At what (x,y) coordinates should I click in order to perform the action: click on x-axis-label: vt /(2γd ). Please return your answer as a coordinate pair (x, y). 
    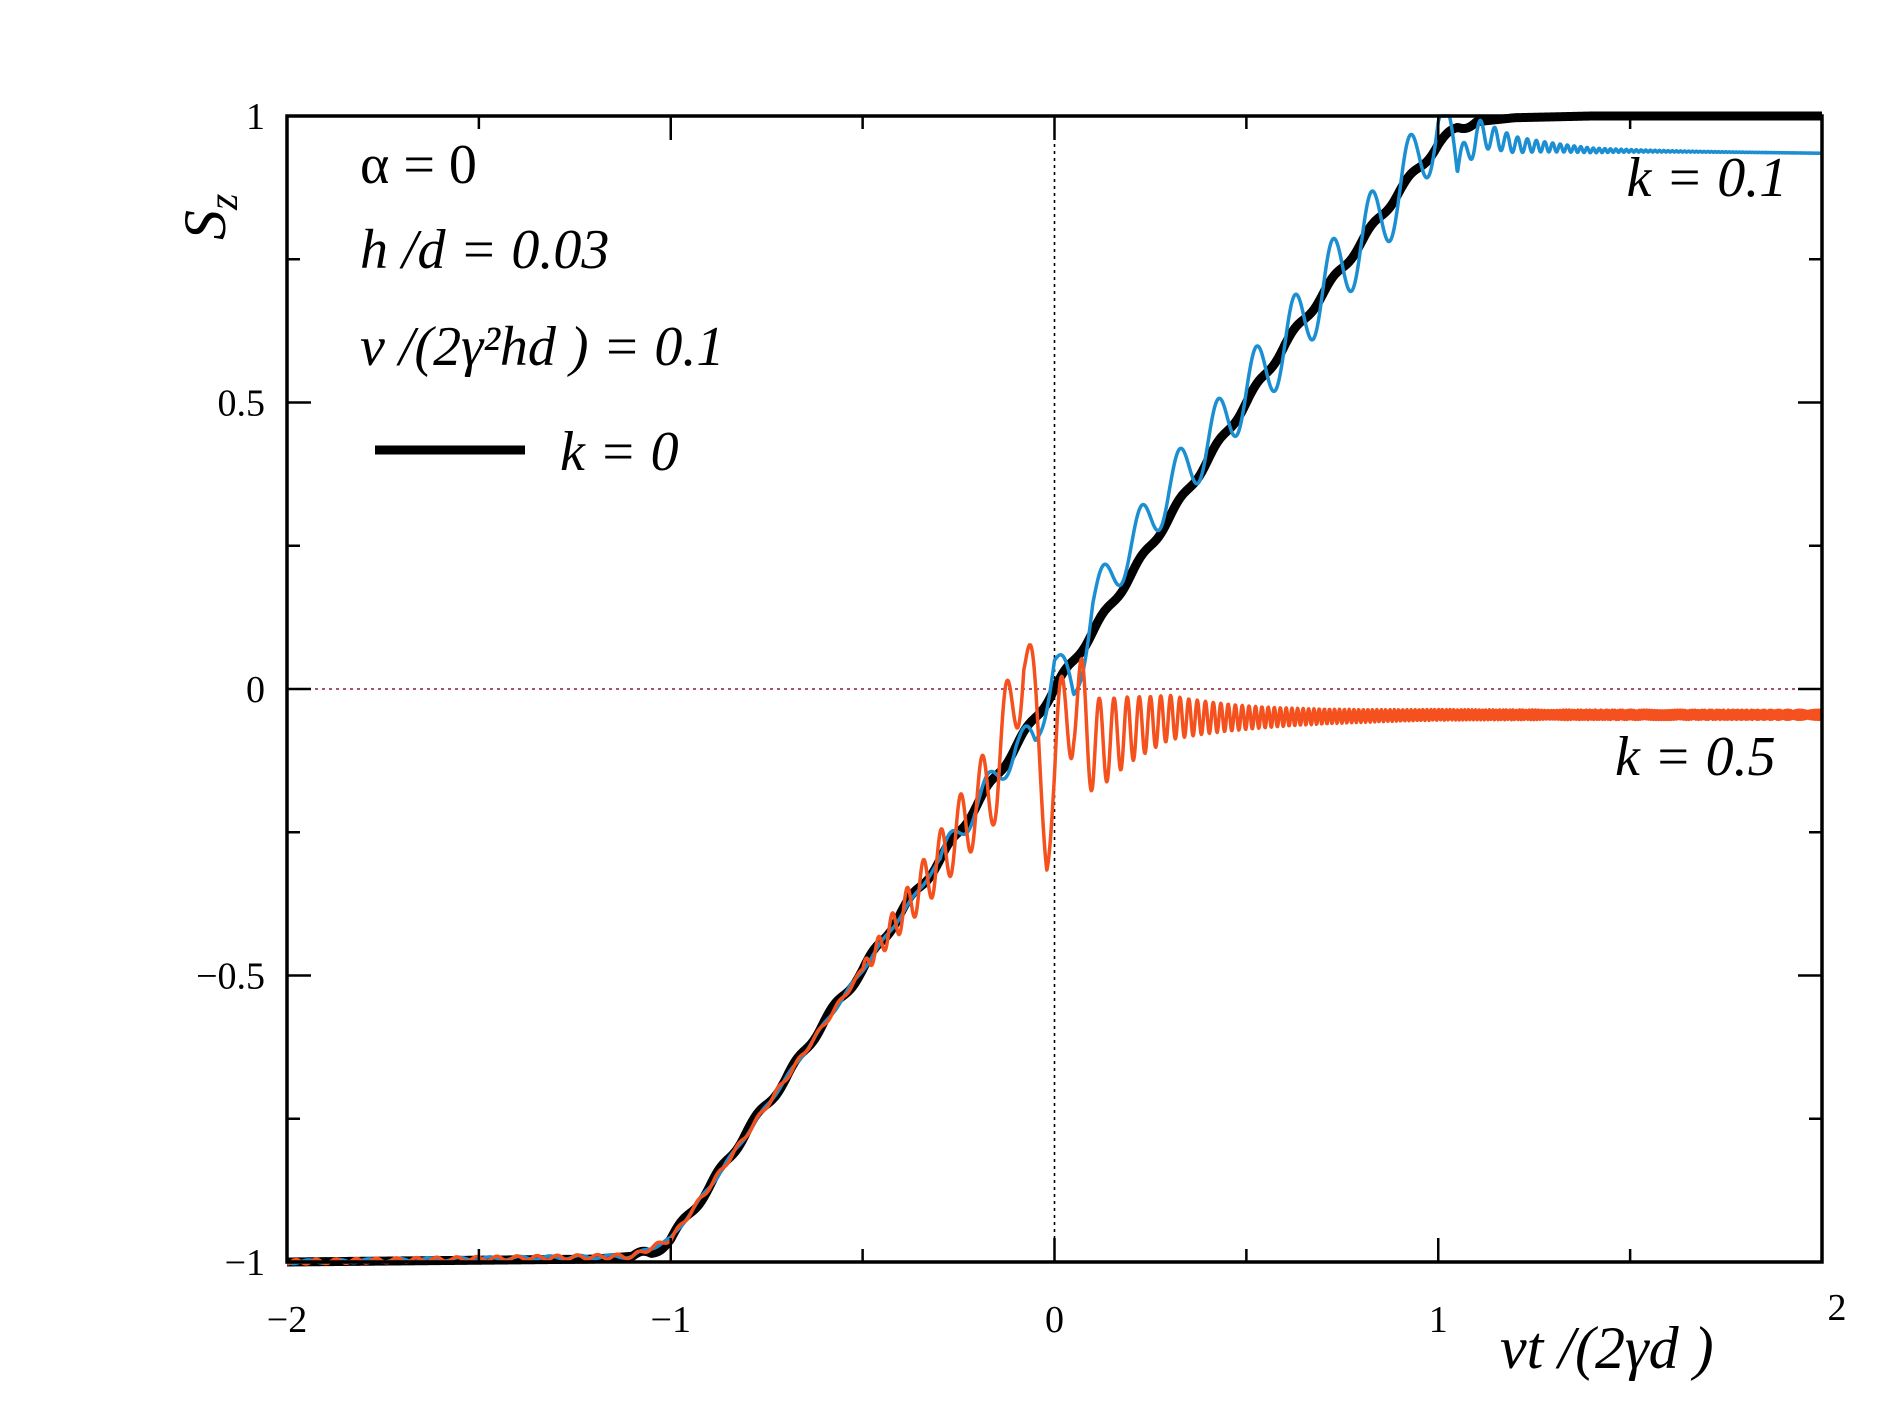
    Looking at the image, I should click on (1607, 1348).